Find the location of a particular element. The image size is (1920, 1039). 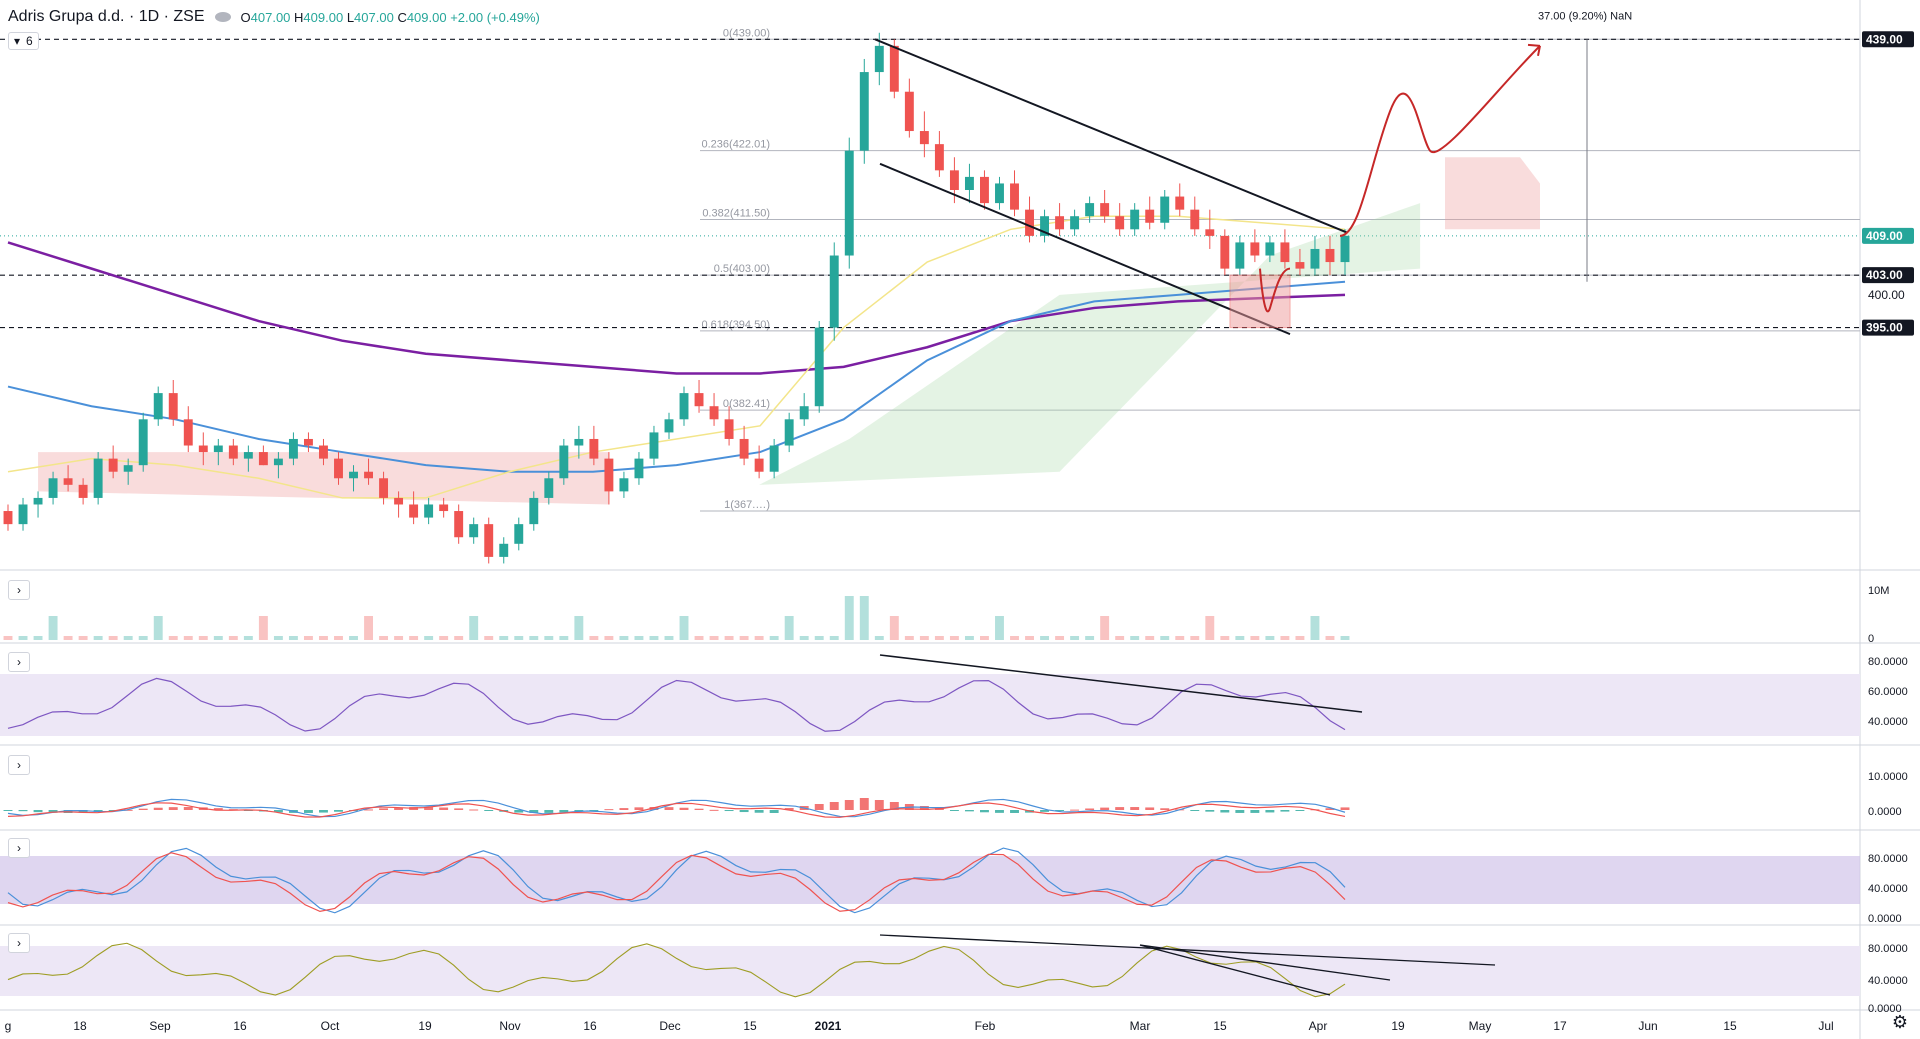

chevron-down-icon: ▾ is located at coordinates (17, 41).